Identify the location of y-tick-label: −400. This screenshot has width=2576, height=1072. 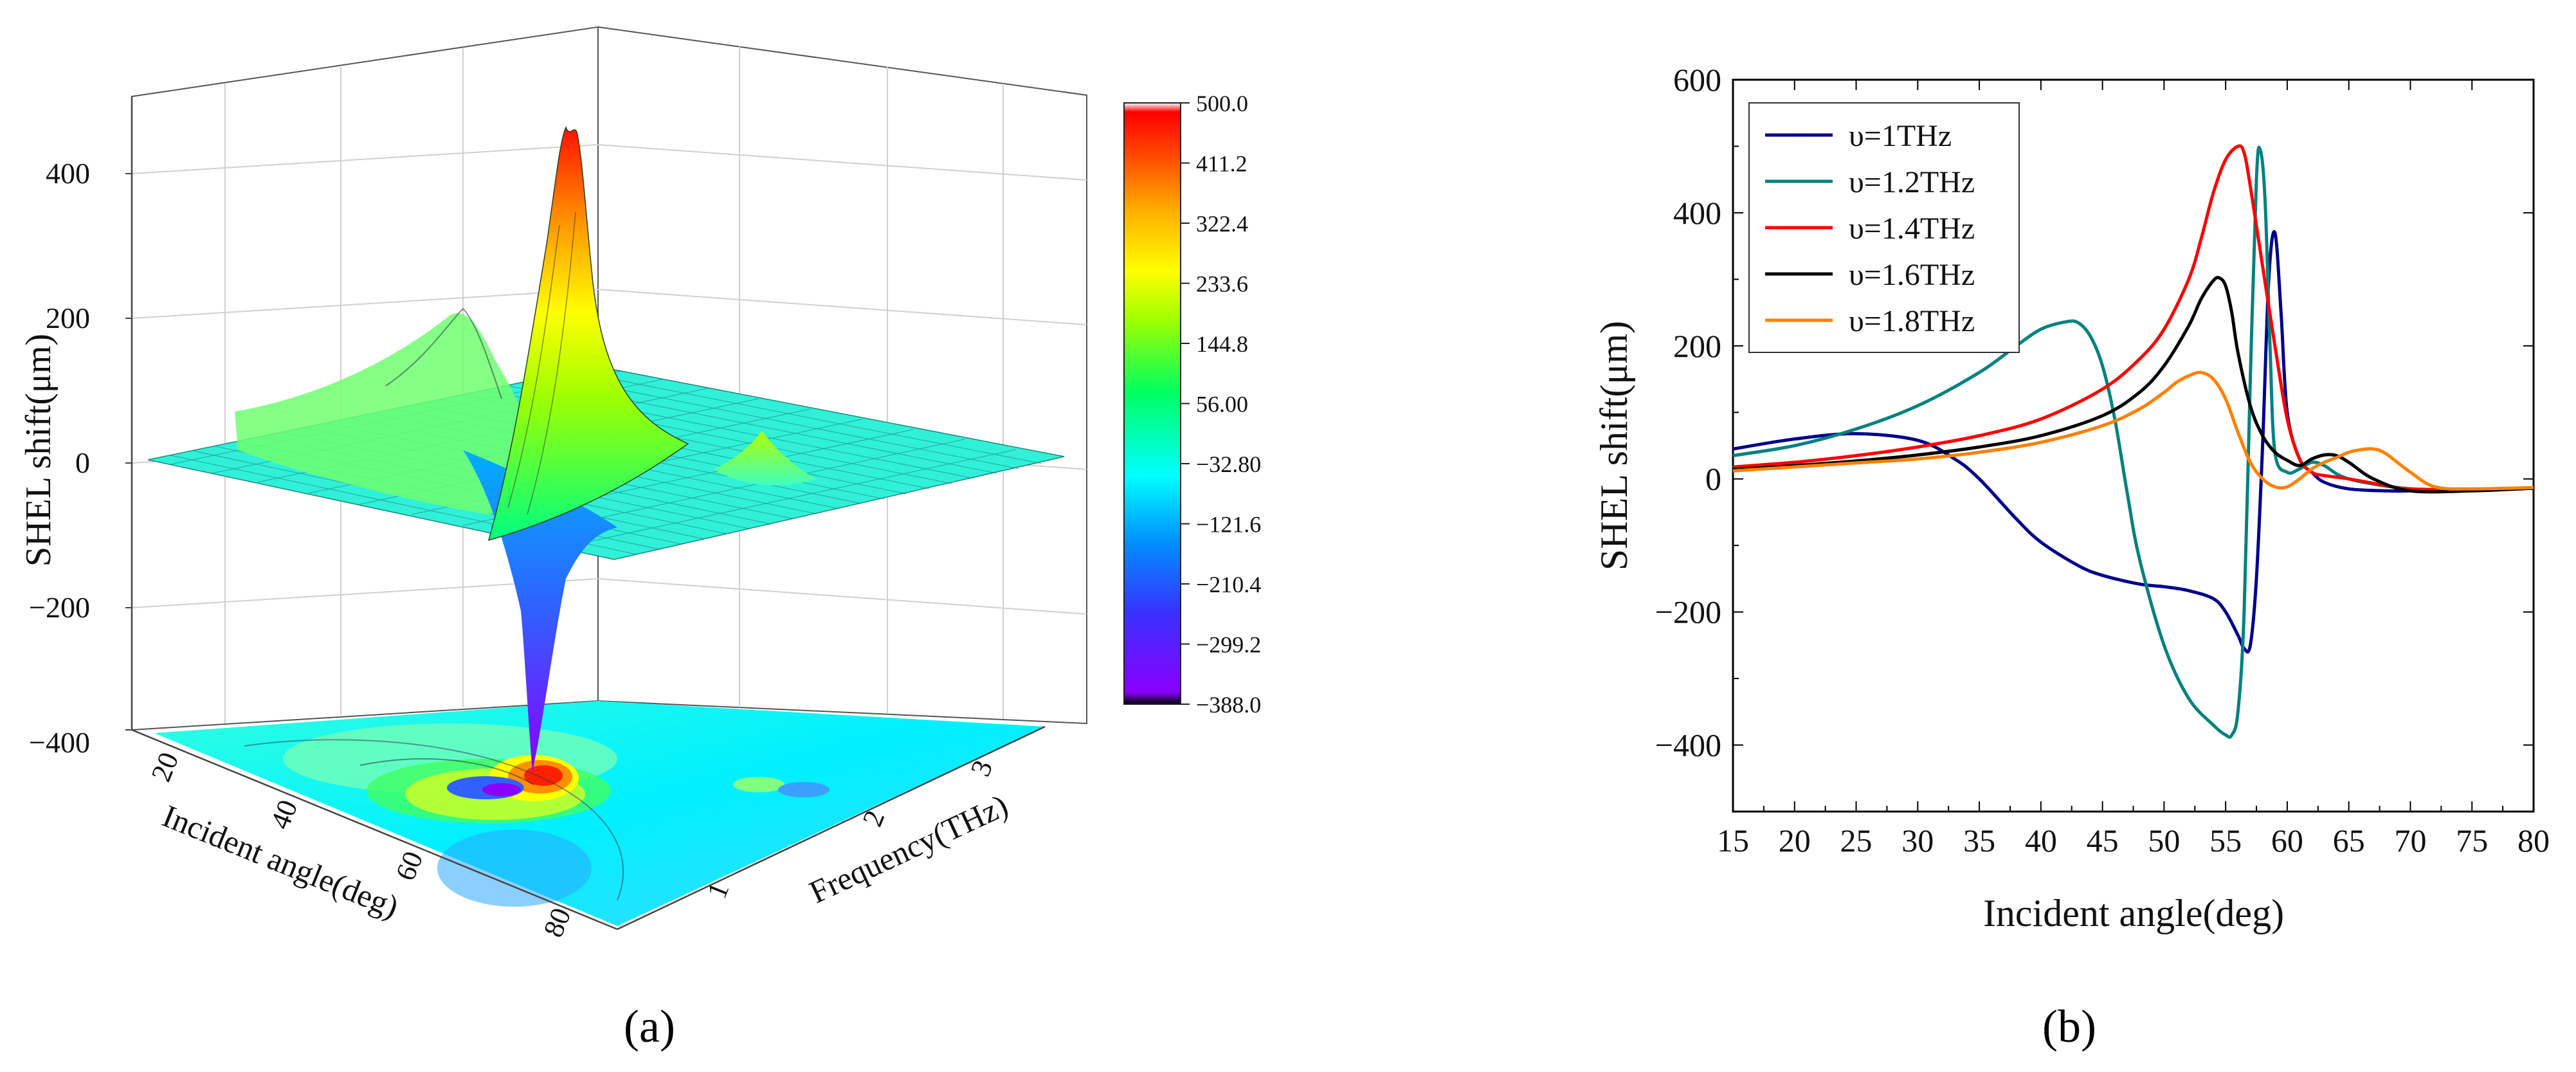
(1688, 745).